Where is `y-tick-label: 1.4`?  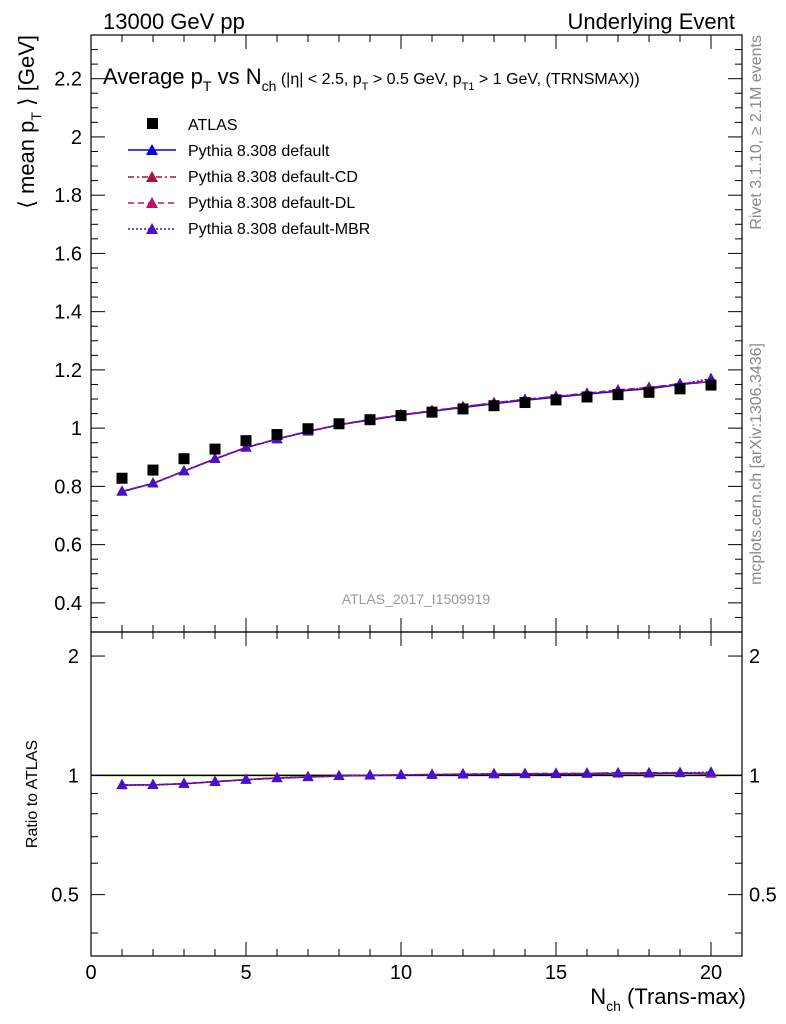
y-tick-label: 1.4 is located at coordinates (68, 313).